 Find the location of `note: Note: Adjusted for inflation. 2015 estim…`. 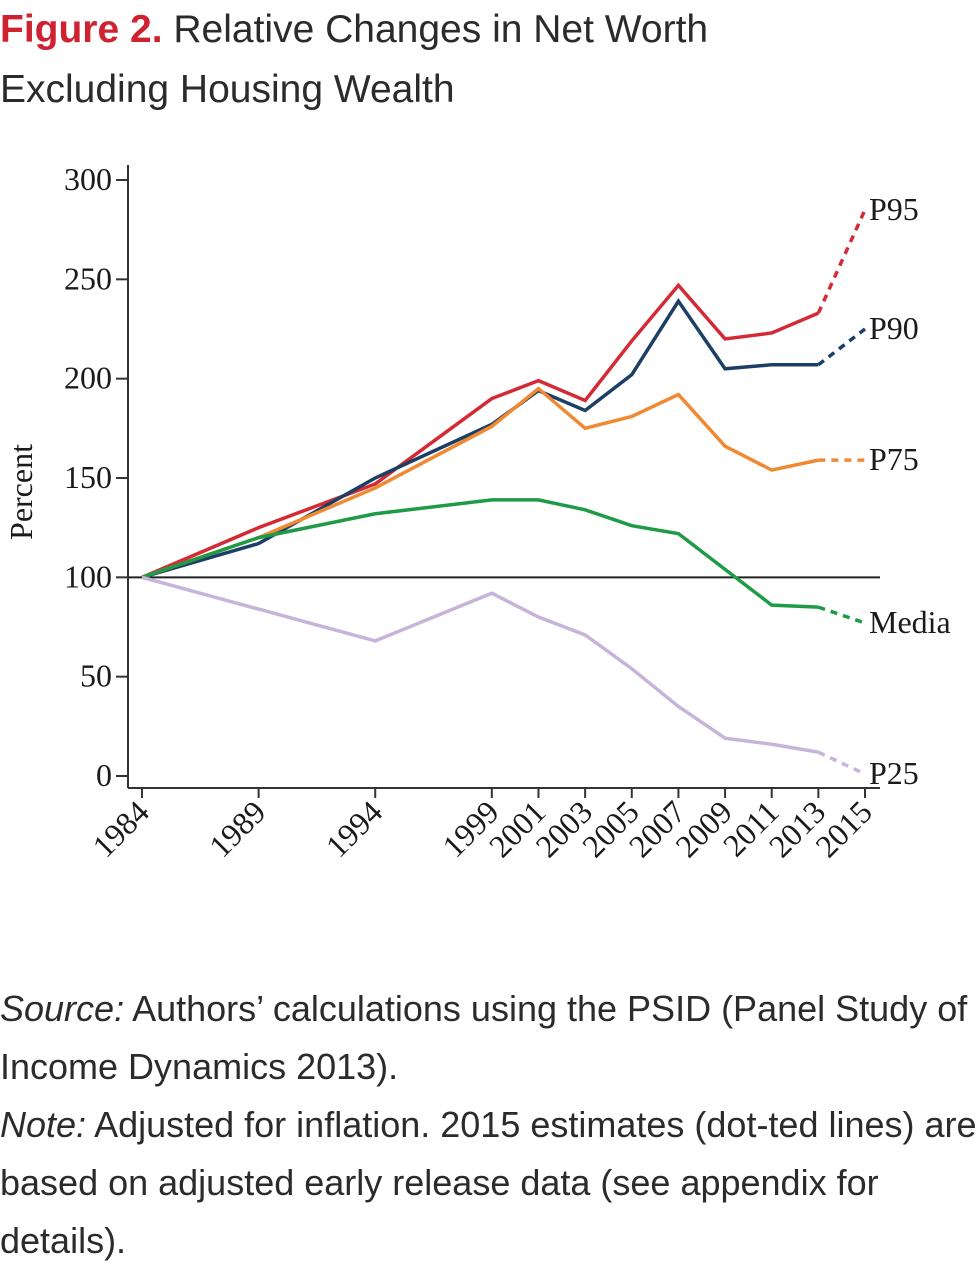

note: Note: Adjusted for inflation. 2015 estim… is located at coordinates (489, 1183).